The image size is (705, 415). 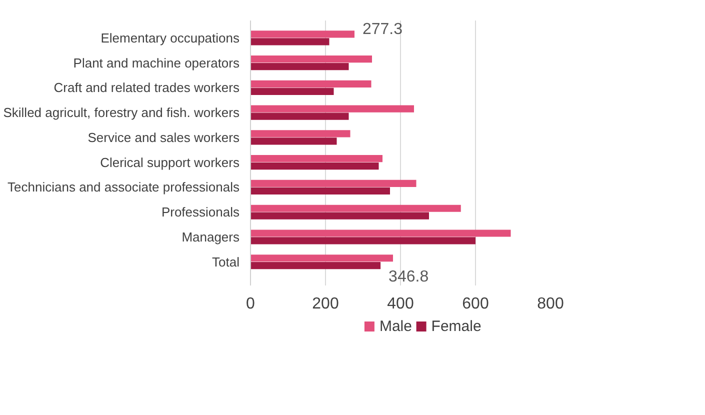 What do you see at coordinates (211, 236) in the screenshot?
I see `y-tick-label: Managers` at bounding box center [211, 236].